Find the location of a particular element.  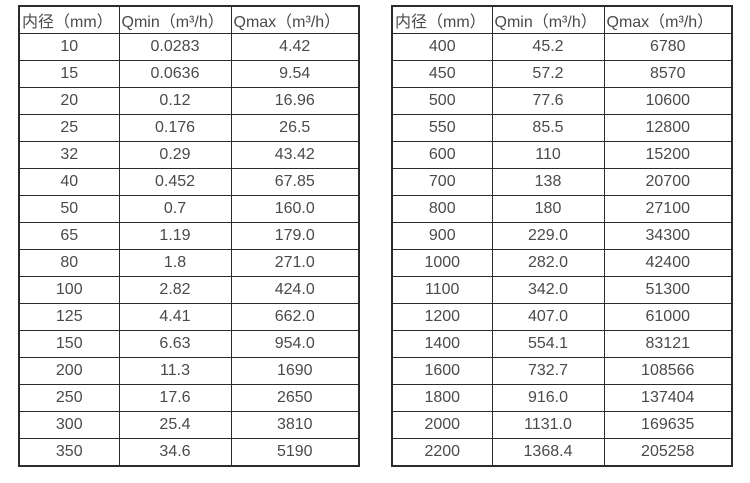

cell-diameter: 100 is located at coordinates (69, 290).